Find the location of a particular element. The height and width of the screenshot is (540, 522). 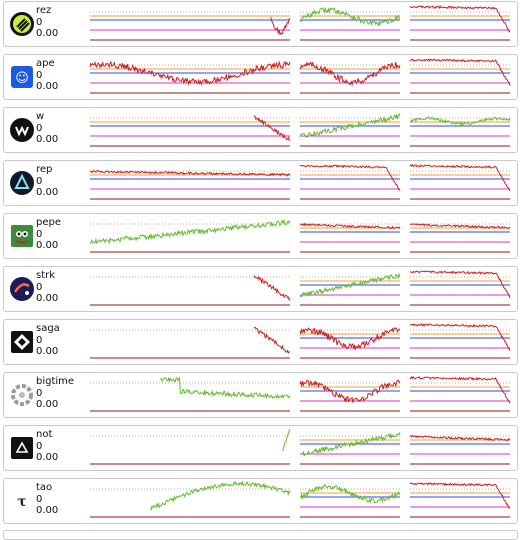

coin-card-w: w 0 0.00 is located at coordinates (260, 130).